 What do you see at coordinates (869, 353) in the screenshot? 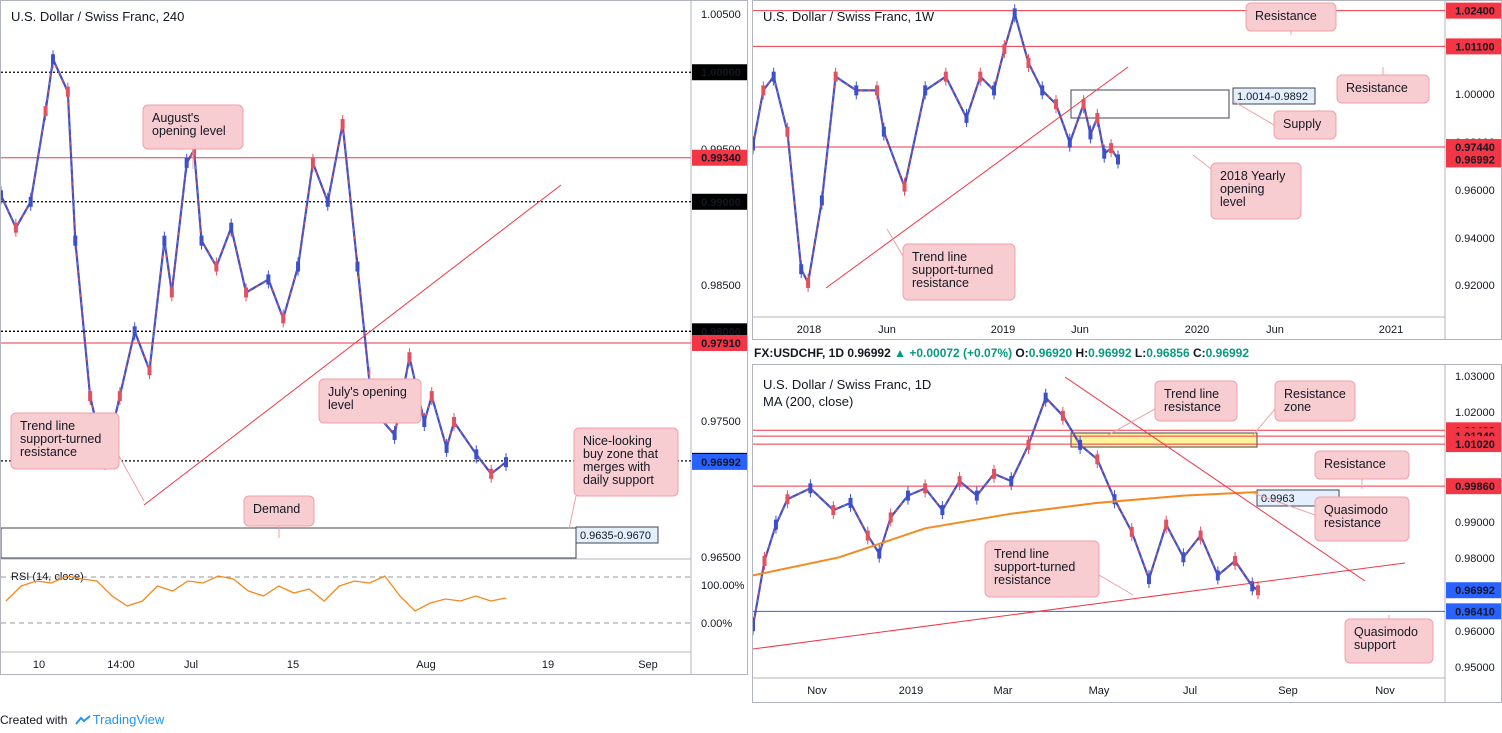
I see `last-price: 0.96992` at bounding box center [869, 353].